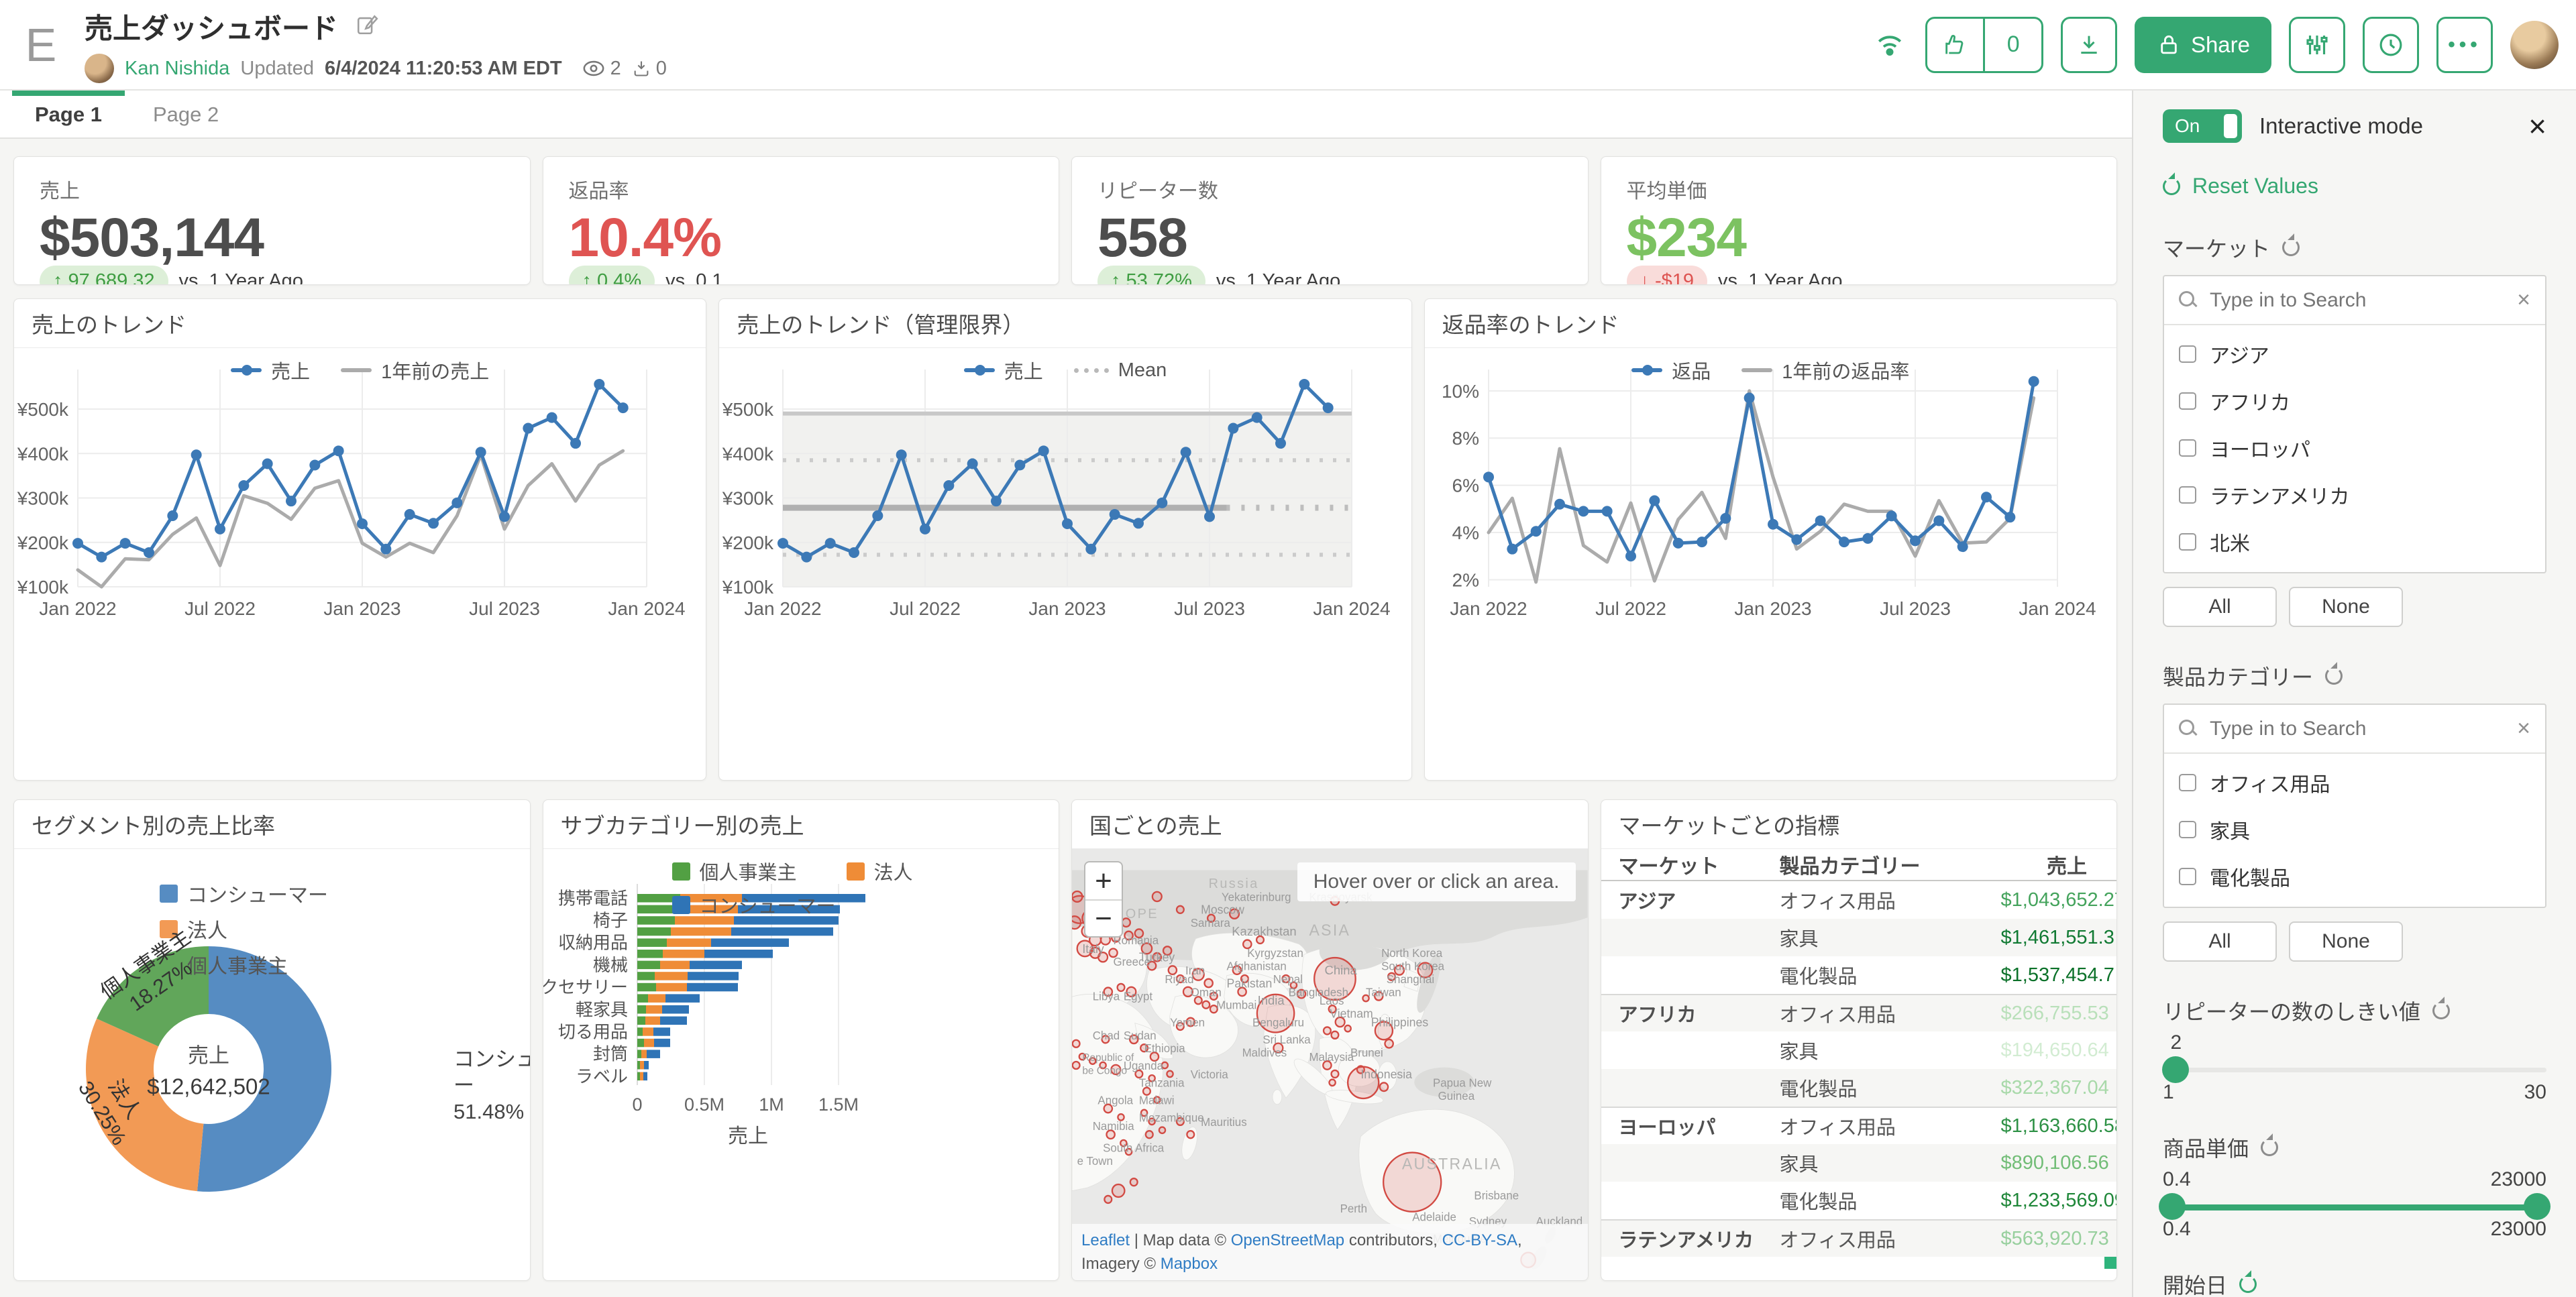 The height and width of the screenshot is (1297, 2576). I want to click on map-zoom-control: + −, so click(1103, 900).